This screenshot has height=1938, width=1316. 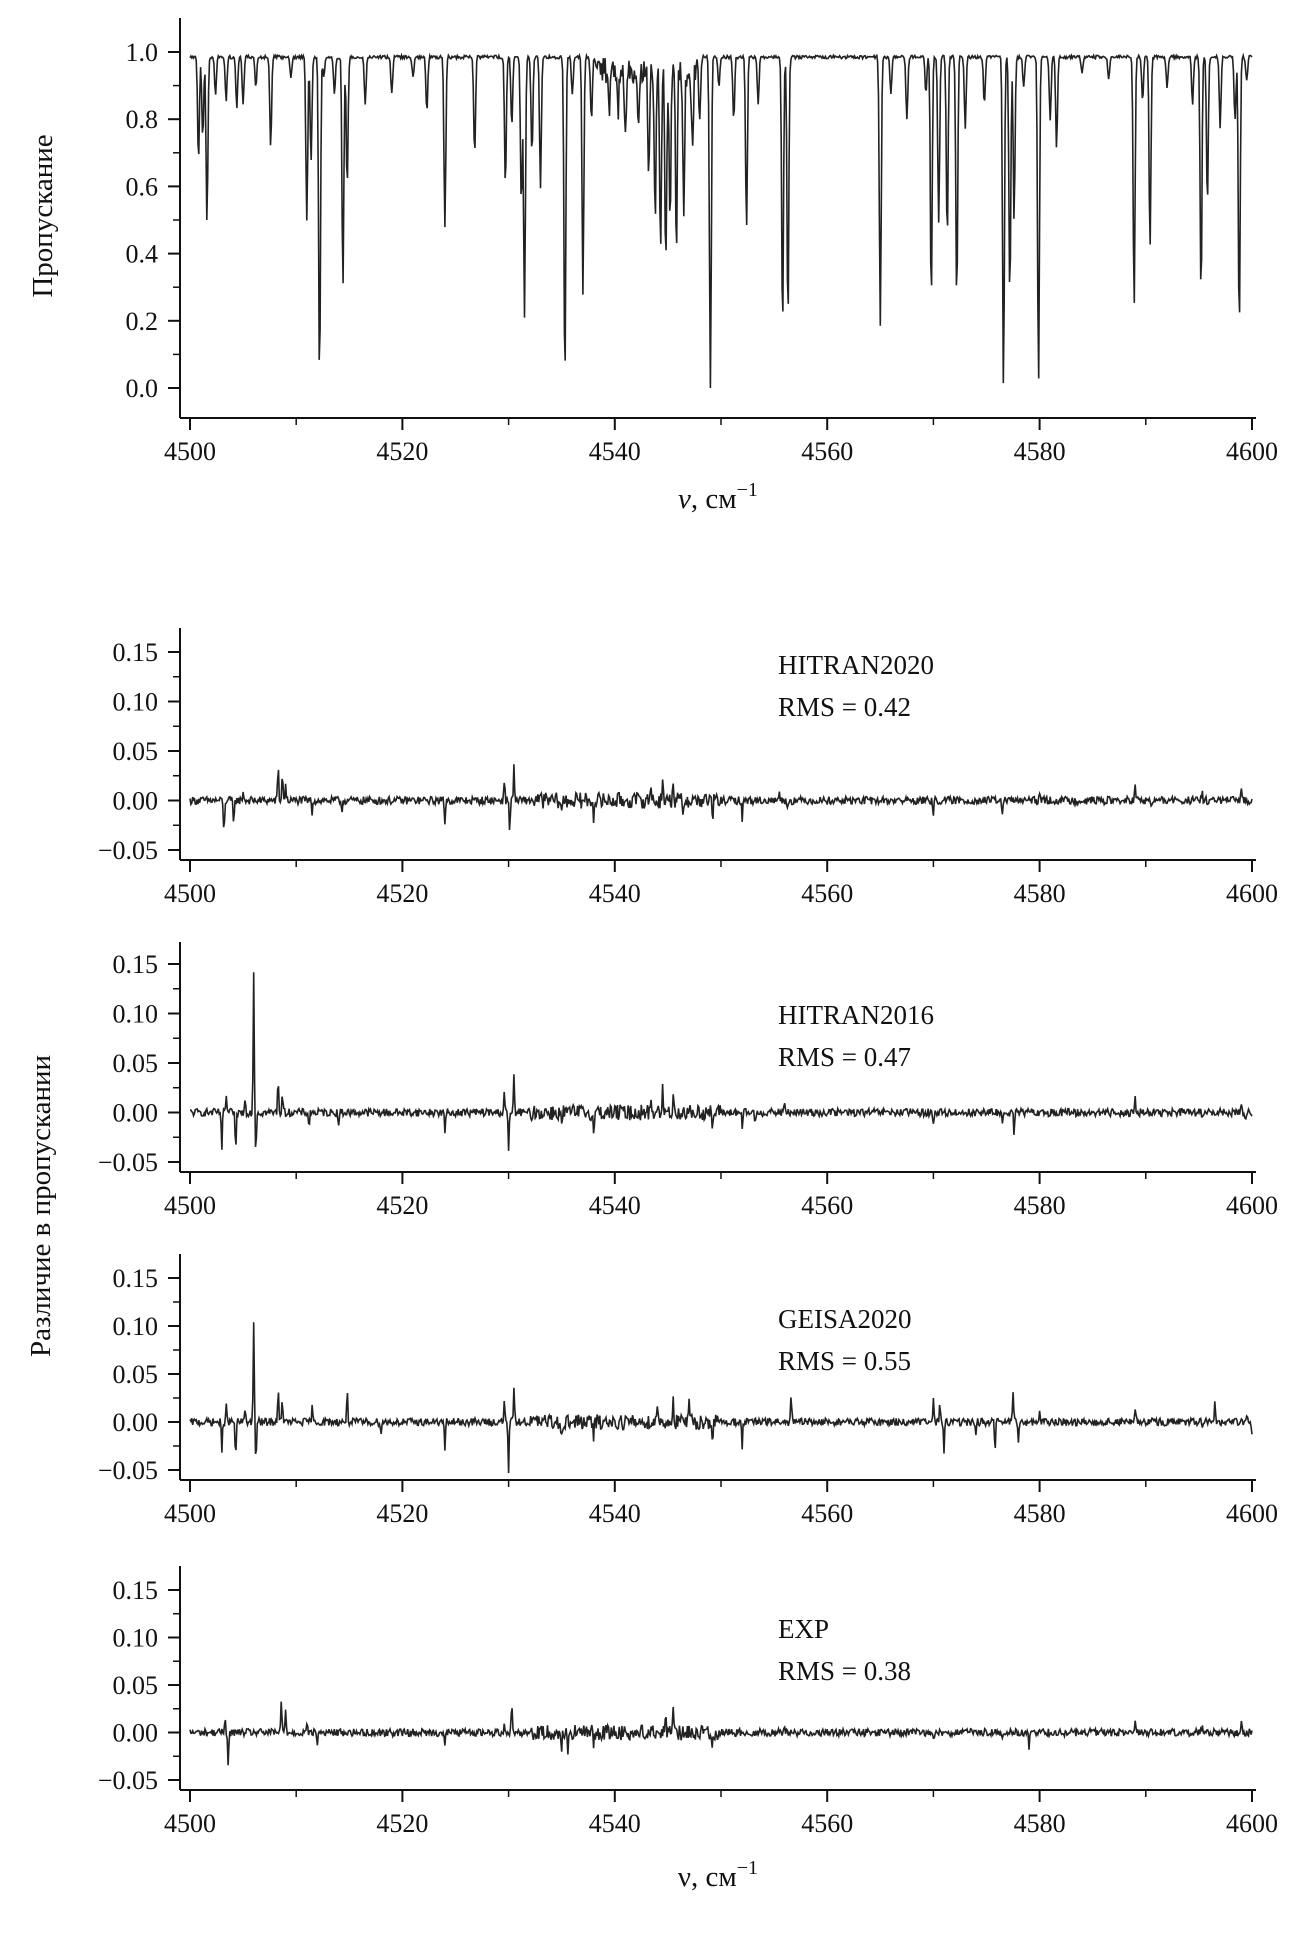 What do you see at coordinates (856, 665) in the screenshot?
I see `series-name-label: HITRAN2020` at bounding box center [856, 665].